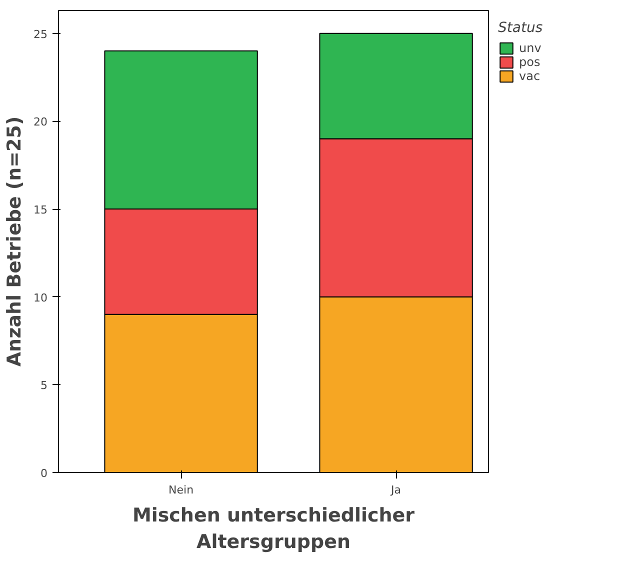 Image resolution: width=629 pixels, height=578 pixels. I want to click on y-tick-label: 25, so click(41, 34).